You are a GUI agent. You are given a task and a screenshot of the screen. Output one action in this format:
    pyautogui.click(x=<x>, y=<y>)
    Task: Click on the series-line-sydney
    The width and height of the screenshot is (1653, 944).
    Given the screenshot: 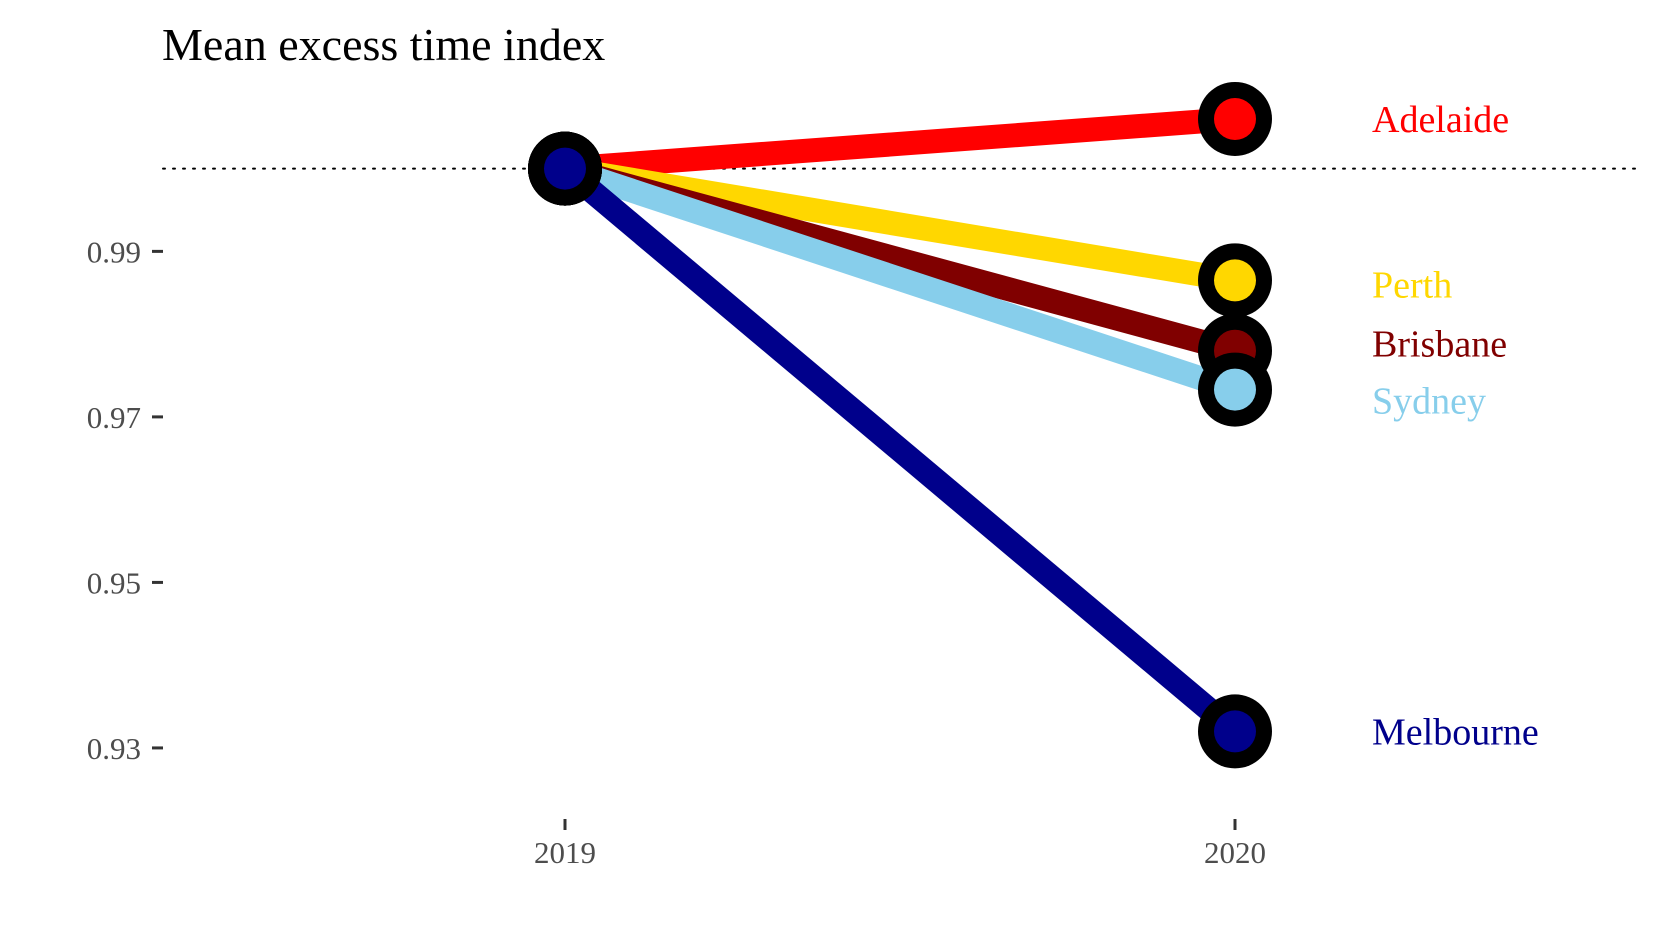 What is the action you would take?
    pyautogui.click(x=900, y=279)
    